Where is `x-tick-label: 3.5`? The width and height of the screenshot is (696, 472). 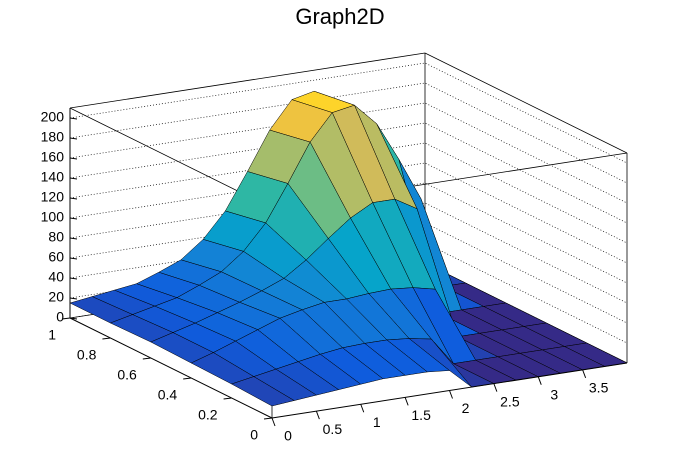
x-tick-label: 3.5 is located at coordinates (599, 388).